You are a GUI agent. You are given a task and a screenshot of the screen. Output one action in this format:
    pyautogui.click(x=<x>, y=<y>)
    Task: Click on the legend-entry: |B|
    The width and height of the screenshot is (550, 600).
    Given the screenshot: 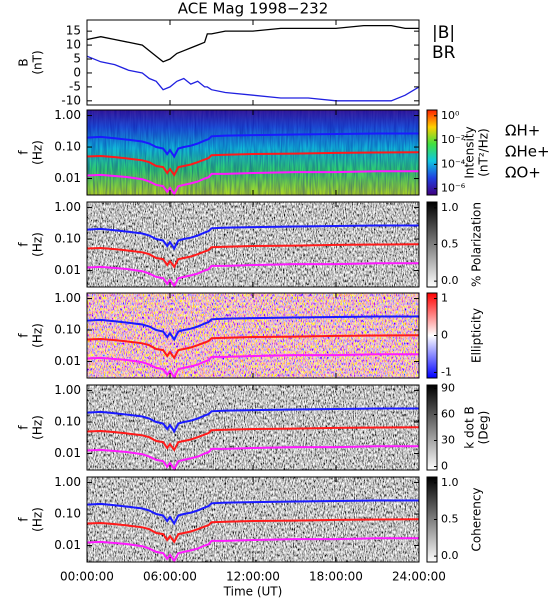 What is the action you would take?
    pyautogui.click(x=443, y=33)
    